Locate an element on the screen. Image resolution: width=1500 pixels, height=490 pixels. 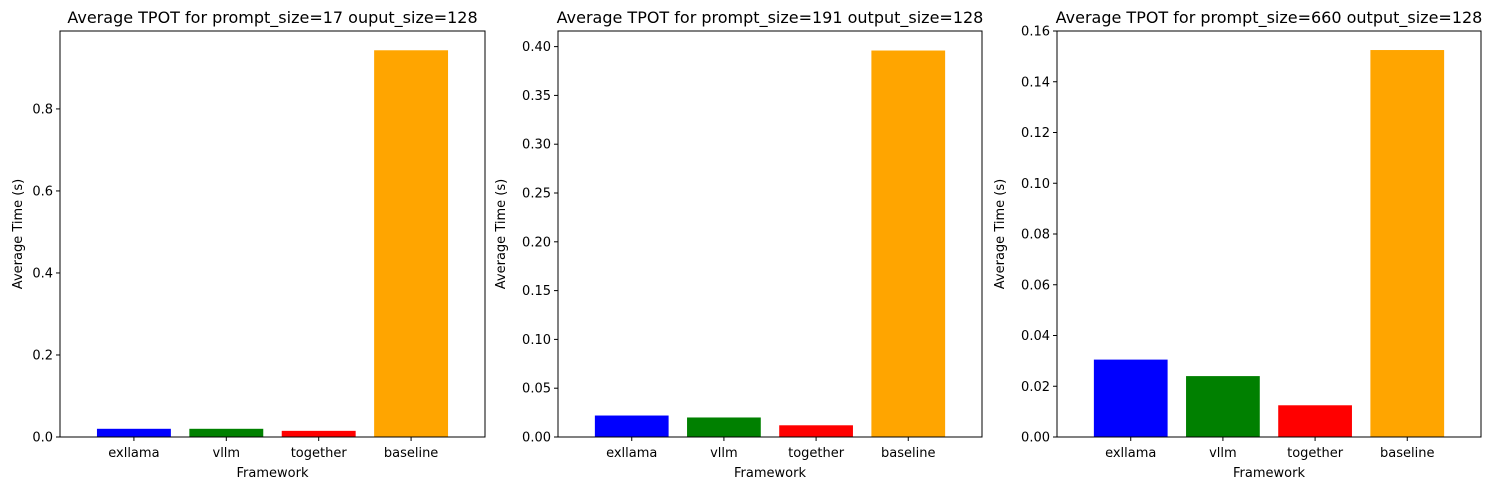
y-tick-label: 0.08 is located at coordinates (1035, 235).